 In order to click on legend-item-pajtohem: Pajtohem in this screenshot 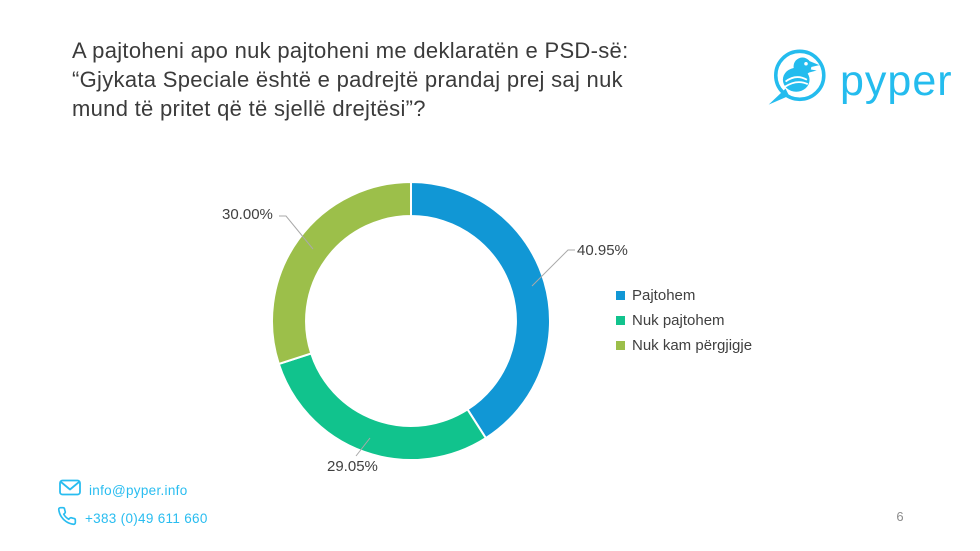, I will do `click(684, 295)`.